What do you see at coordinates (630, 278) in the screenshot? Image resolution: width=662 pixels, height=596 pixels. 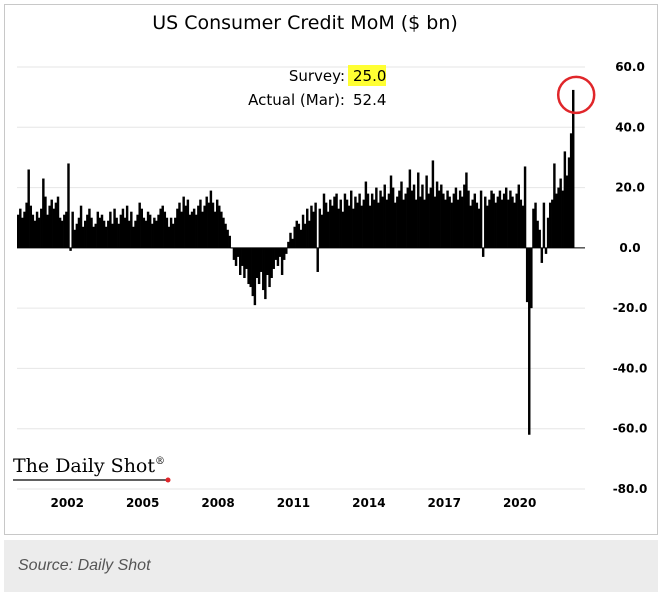 I see `y-tick-labels: -80.0 -60.0 -40.0 -20.0 0.0 20.0 40.0 60.0` at bounding box center [630, 278].